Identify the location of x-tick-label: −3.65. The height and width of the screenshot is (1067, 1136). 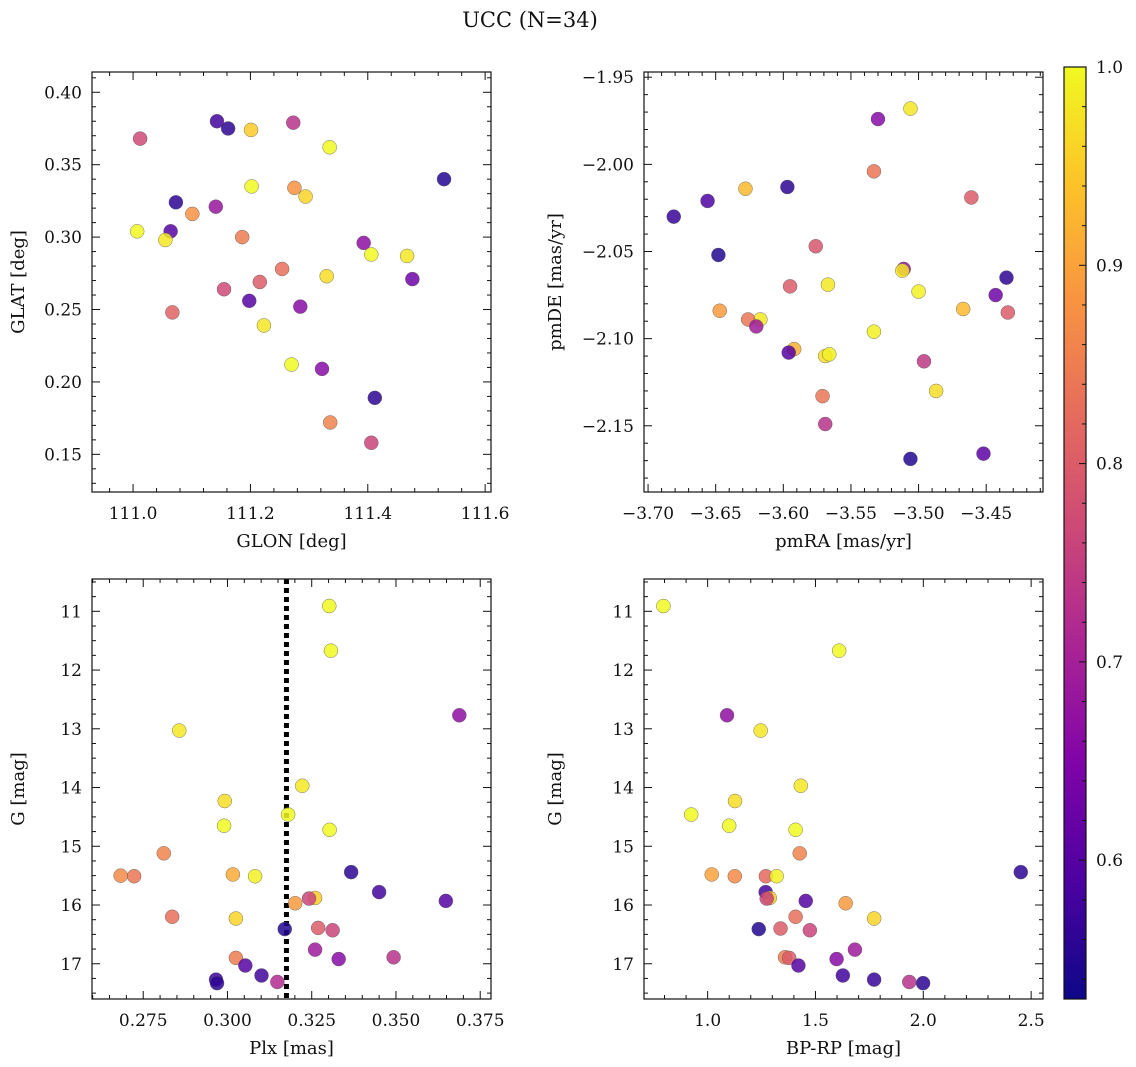
(716, 514).